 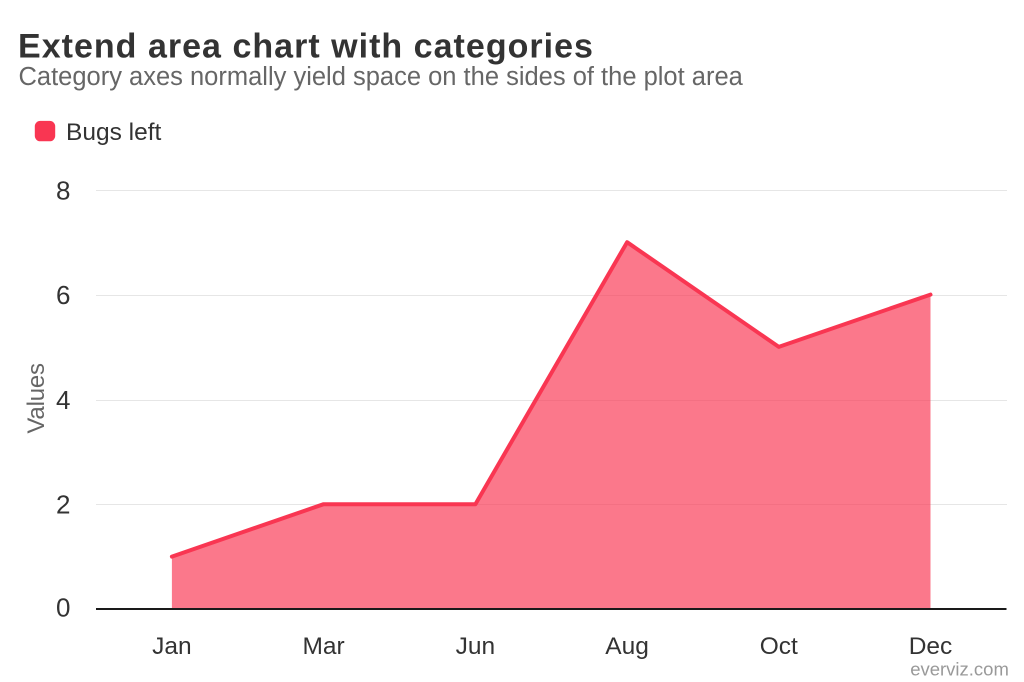 What do you see at coordinates (63, 400) in the screenshot?
I see `svg-text: 4` at bounding box center [63, 400].